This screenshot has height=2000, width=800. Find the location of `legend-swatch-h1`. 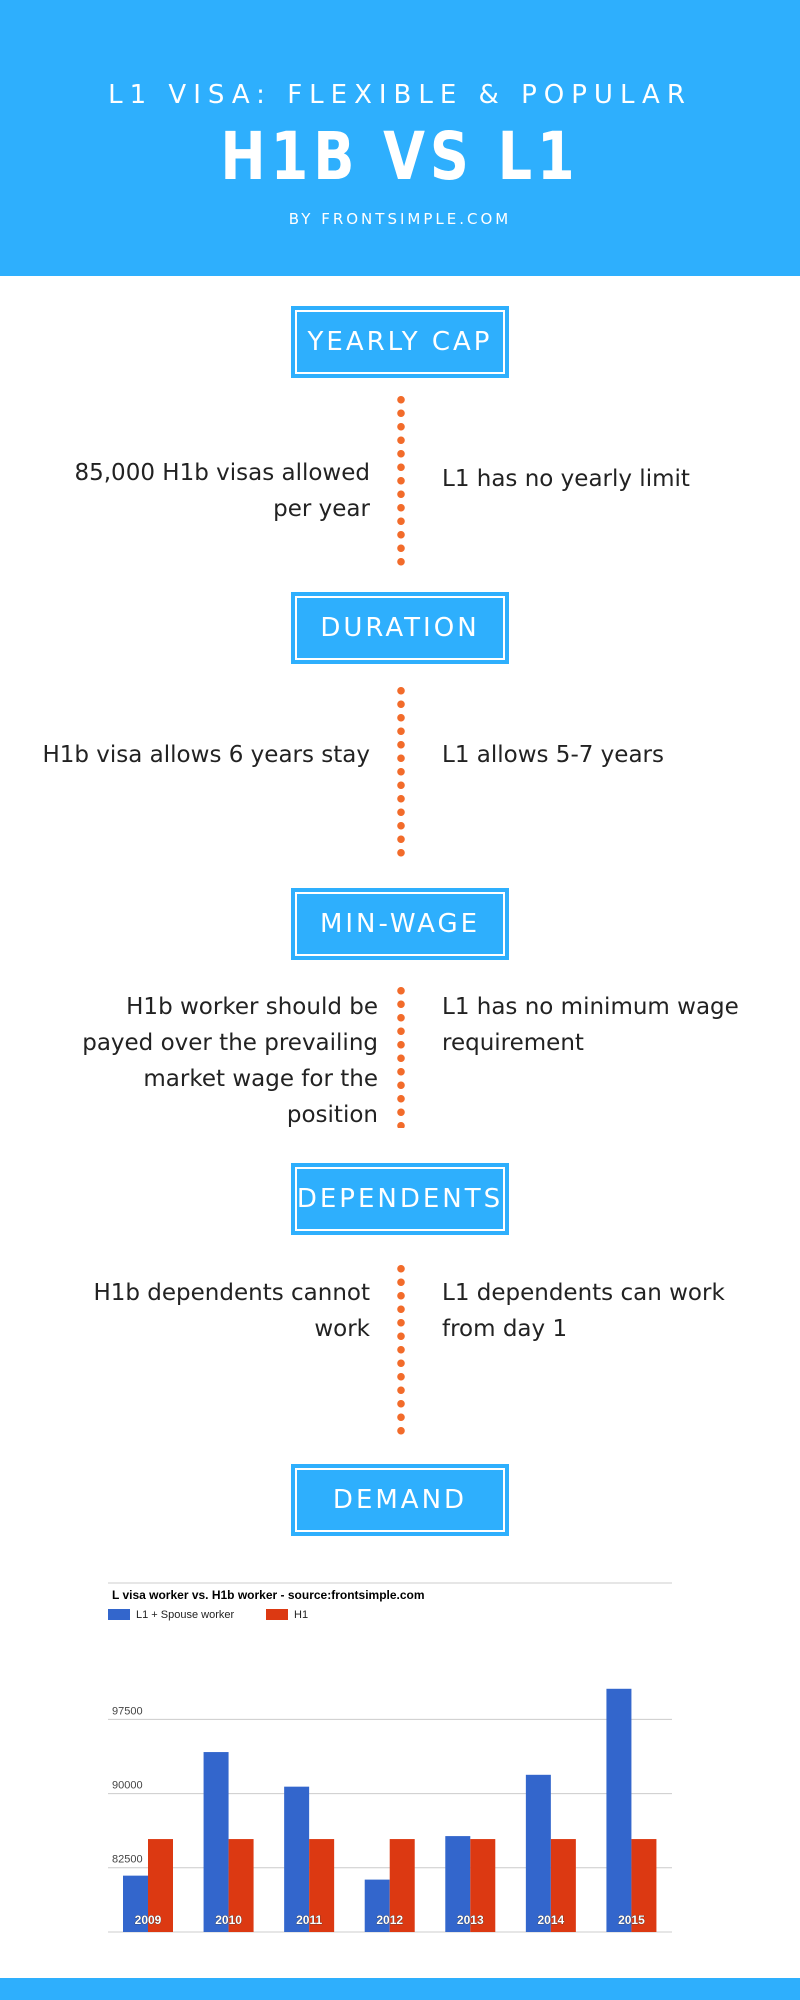

legend-swatch-h1 is located at coordinates (277, 1614).